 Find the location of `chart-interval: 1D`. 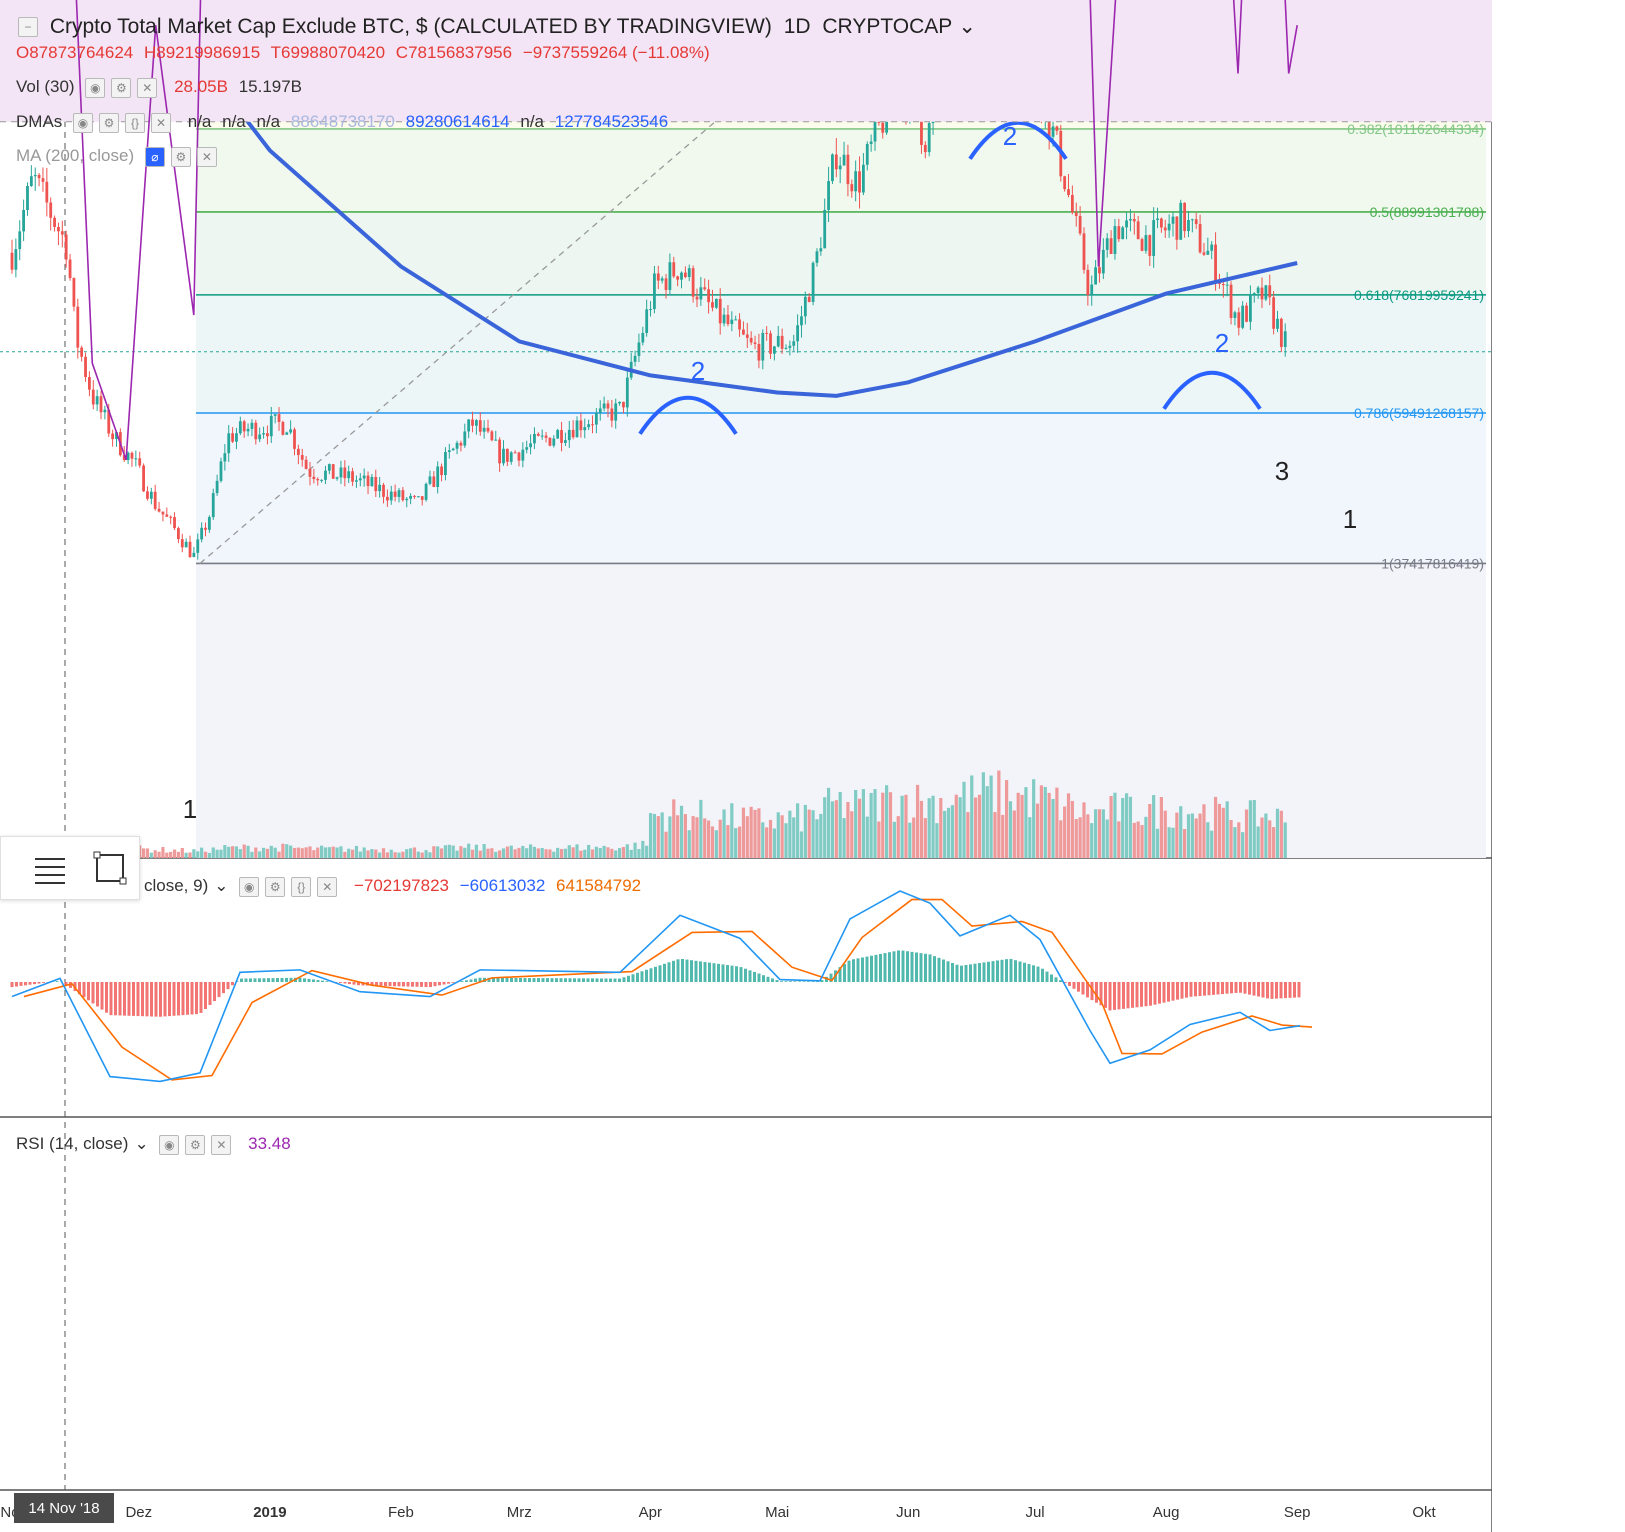

chart-interval: 1D is located at coordinates (797, 26).